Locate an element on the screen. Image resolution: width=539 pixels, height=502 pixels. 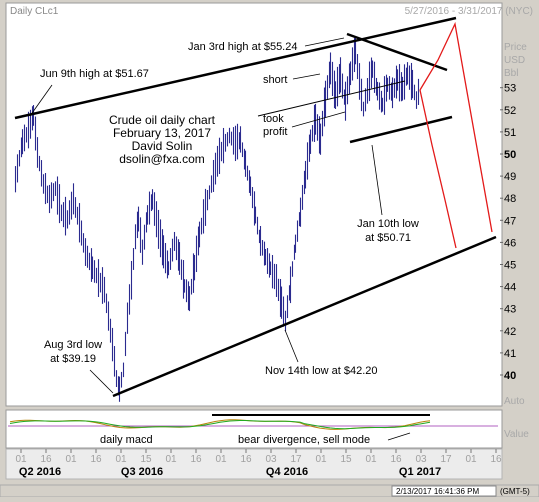
leader-nov14 is located at coordinates (291, 346).